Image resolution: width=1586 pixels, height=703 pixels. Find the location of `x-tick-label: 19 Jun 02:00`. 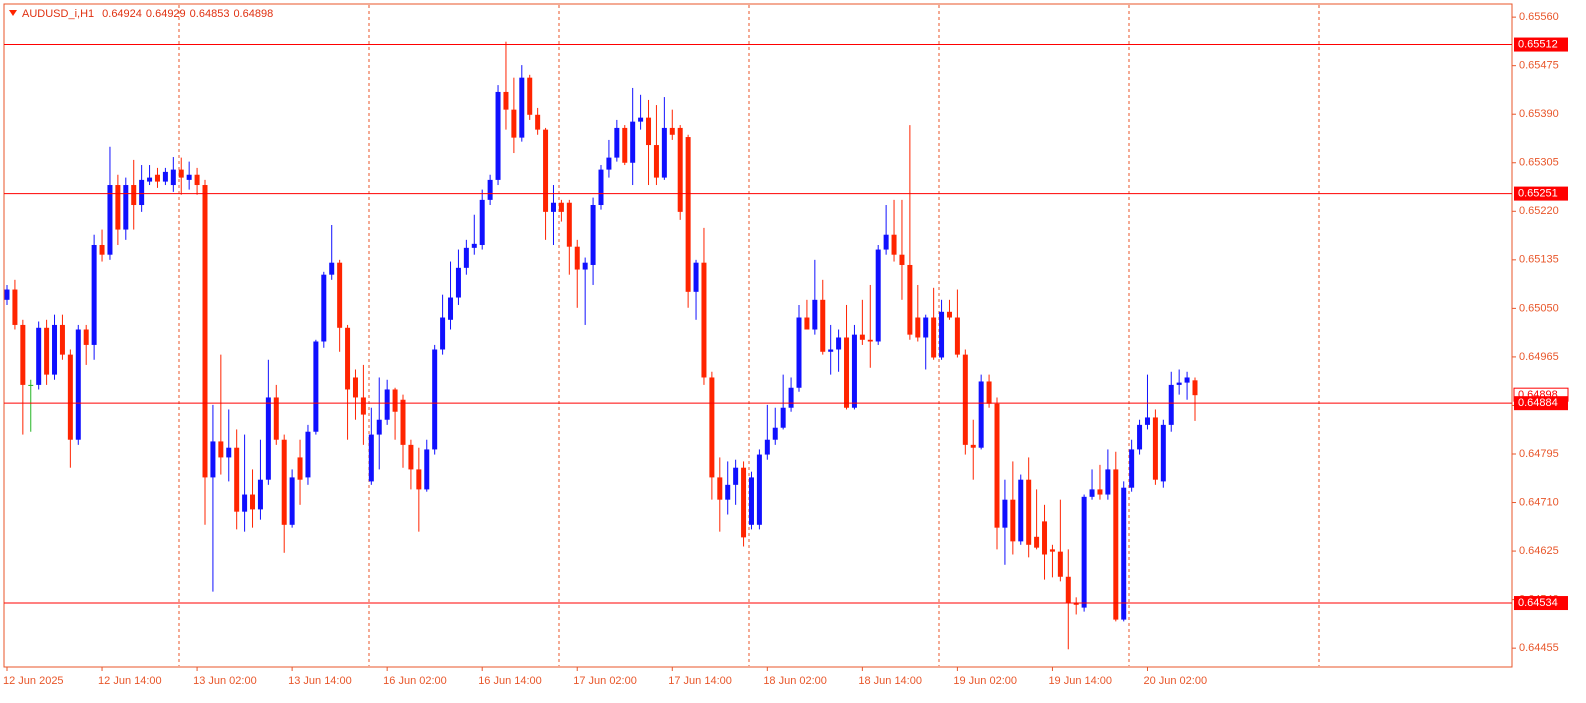

x-tick-label: 19 Jun 02:00 is located at coordinates (985, 681).